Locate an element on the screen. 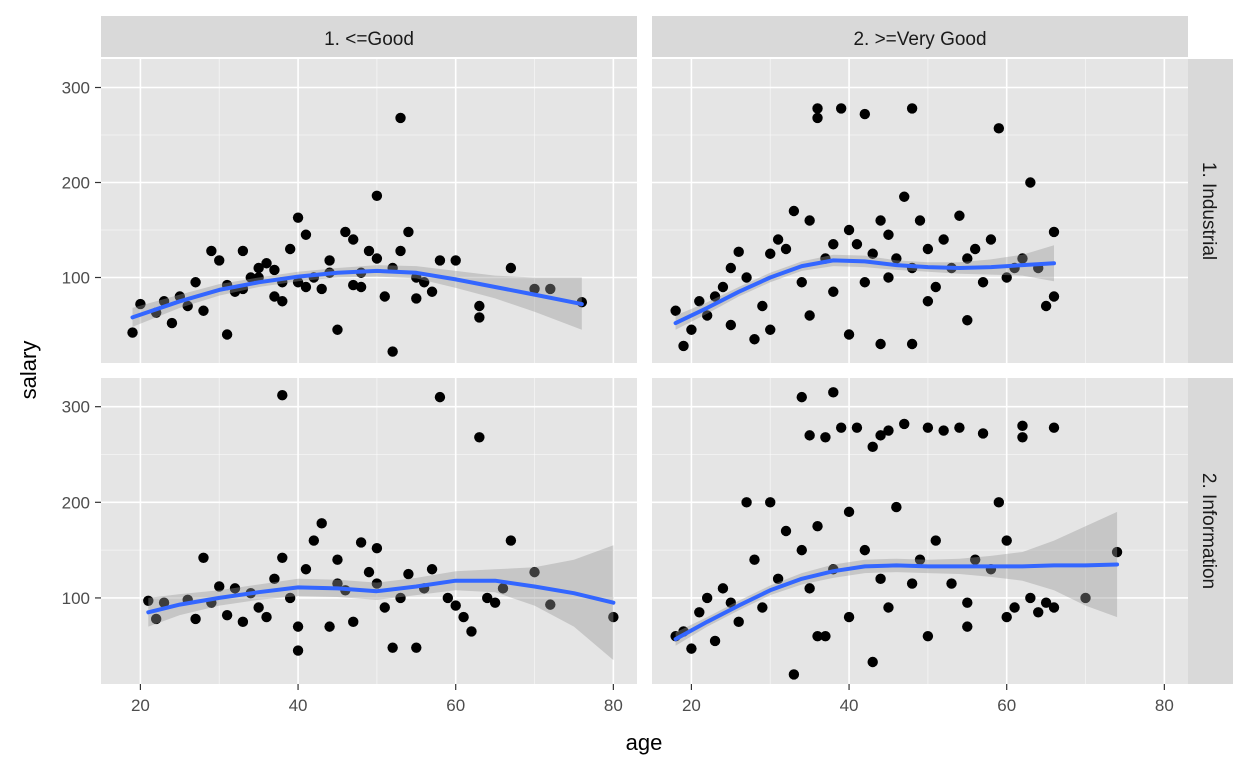  x-axis-title: age is located at coordinates (644, 742).